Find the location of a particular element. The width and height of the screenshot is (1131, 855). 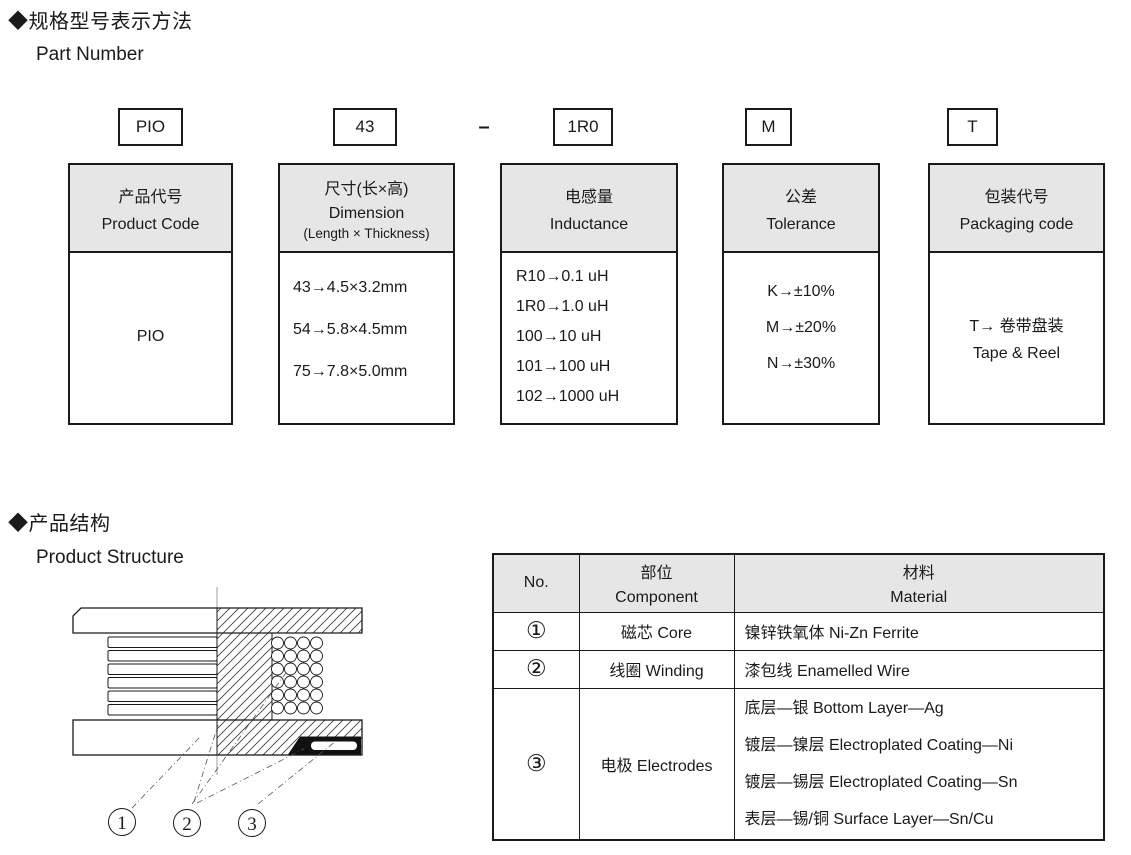

header-cn: 电感量 is located at coordinates (588, 197).